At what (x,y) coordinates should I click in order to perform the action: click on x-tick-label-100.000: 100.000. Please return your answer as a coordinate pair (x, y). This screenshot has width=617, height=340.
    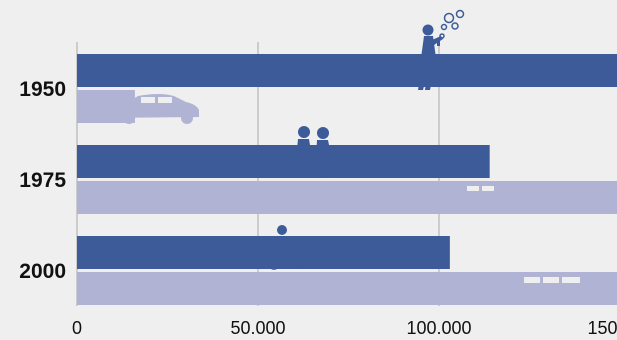
    Looking at the image, I should click on (438, 328).